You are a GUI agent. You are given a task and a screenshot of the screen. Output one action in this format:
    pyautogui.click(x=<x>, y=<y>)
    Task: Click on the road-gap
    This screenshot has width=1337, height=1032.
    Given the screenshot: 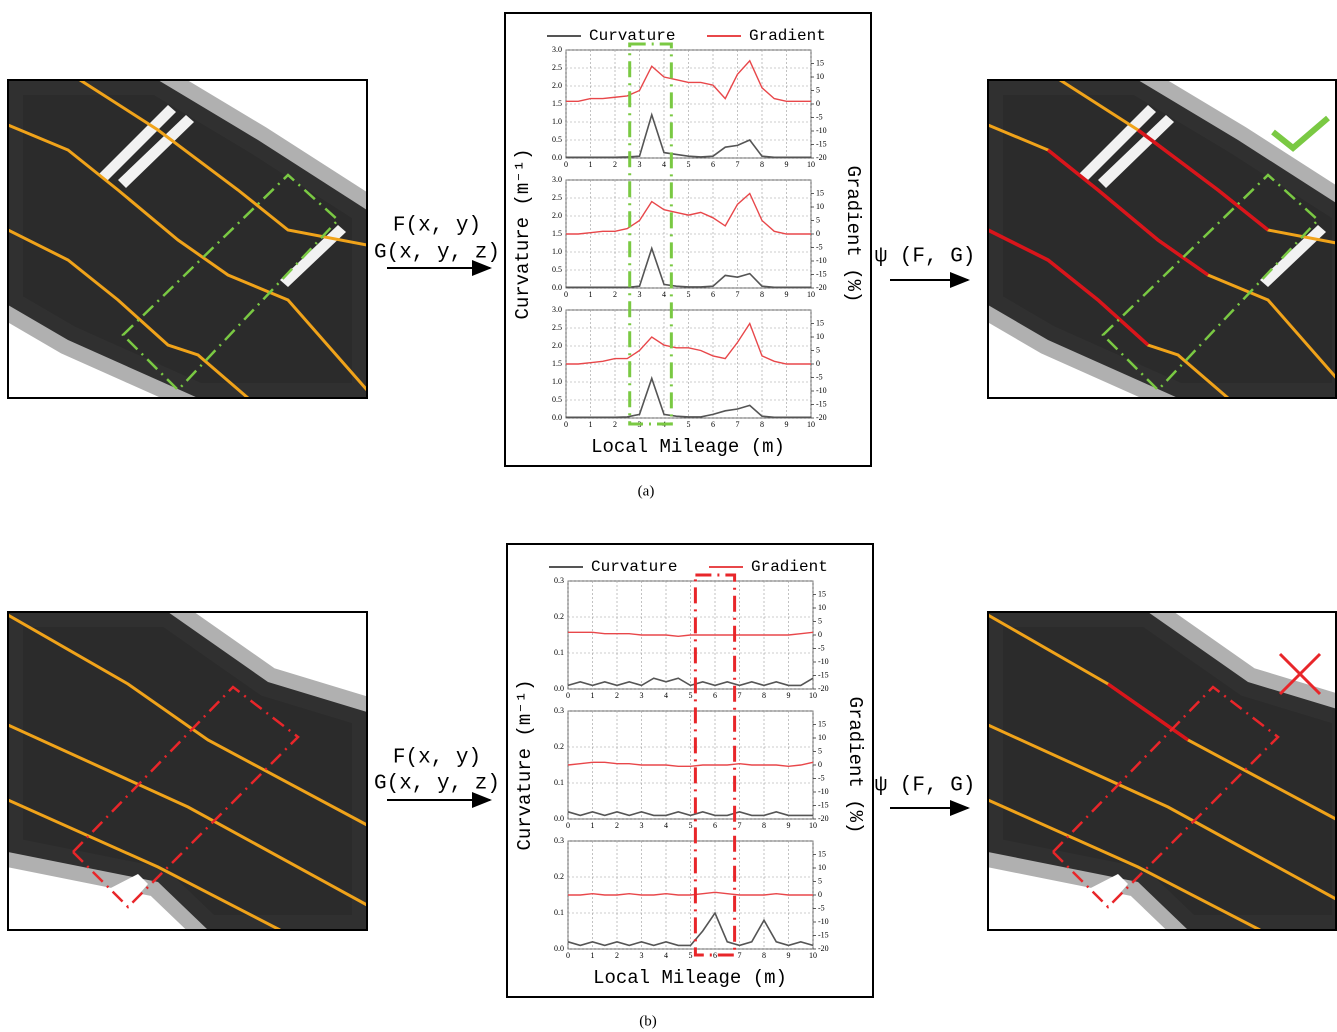 What is the action you would take?
    pyautogui.click(x=1105, y=890)
    